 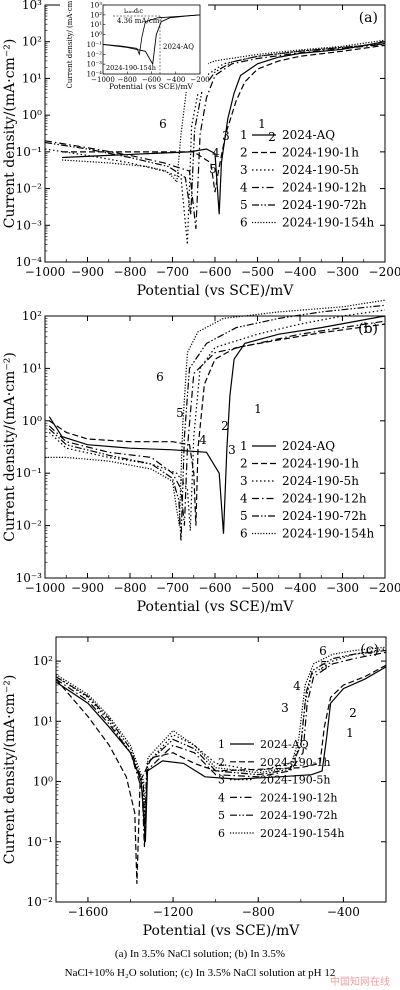 I want to click on x-tick-label: −300, so click(x=342, y=272).